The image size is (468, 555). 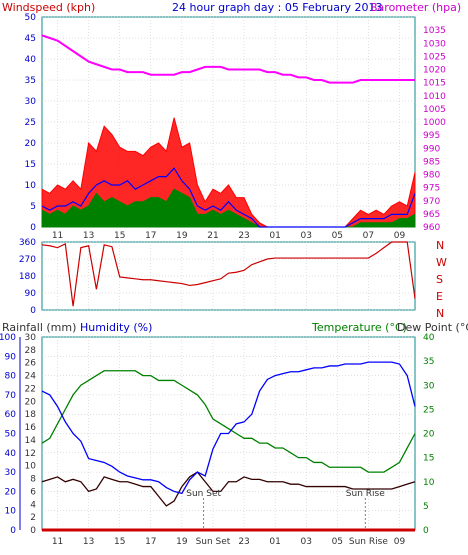 What do you see at coordinates (11, 492) in the screenshot?
I see `humidity-tick-label: 20` at bounding box center [11, 492].